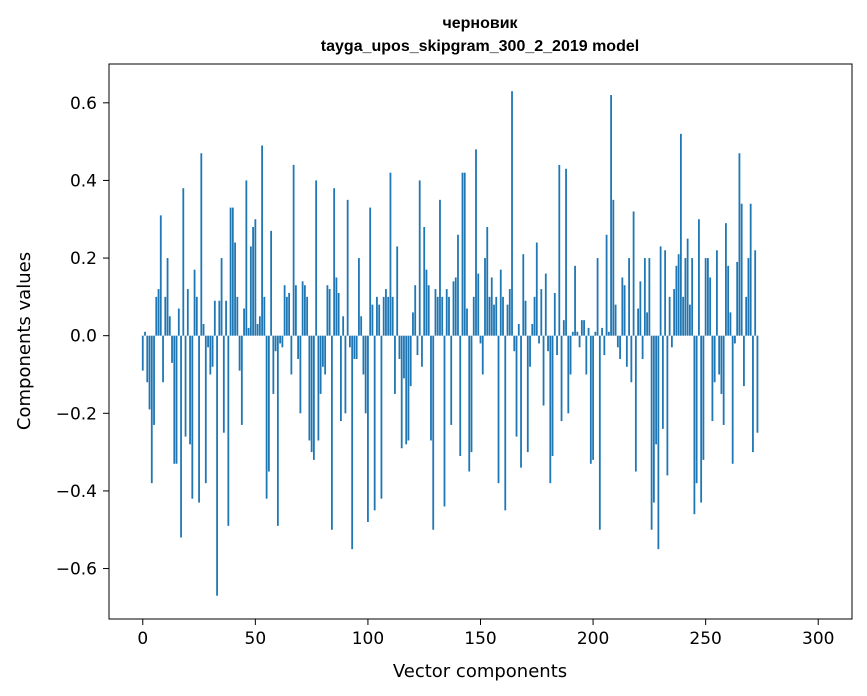 Image resolution: width=867 pixels, height=696 pixels. I want to click on y-tick-label: 0.0, so click(83, 337).